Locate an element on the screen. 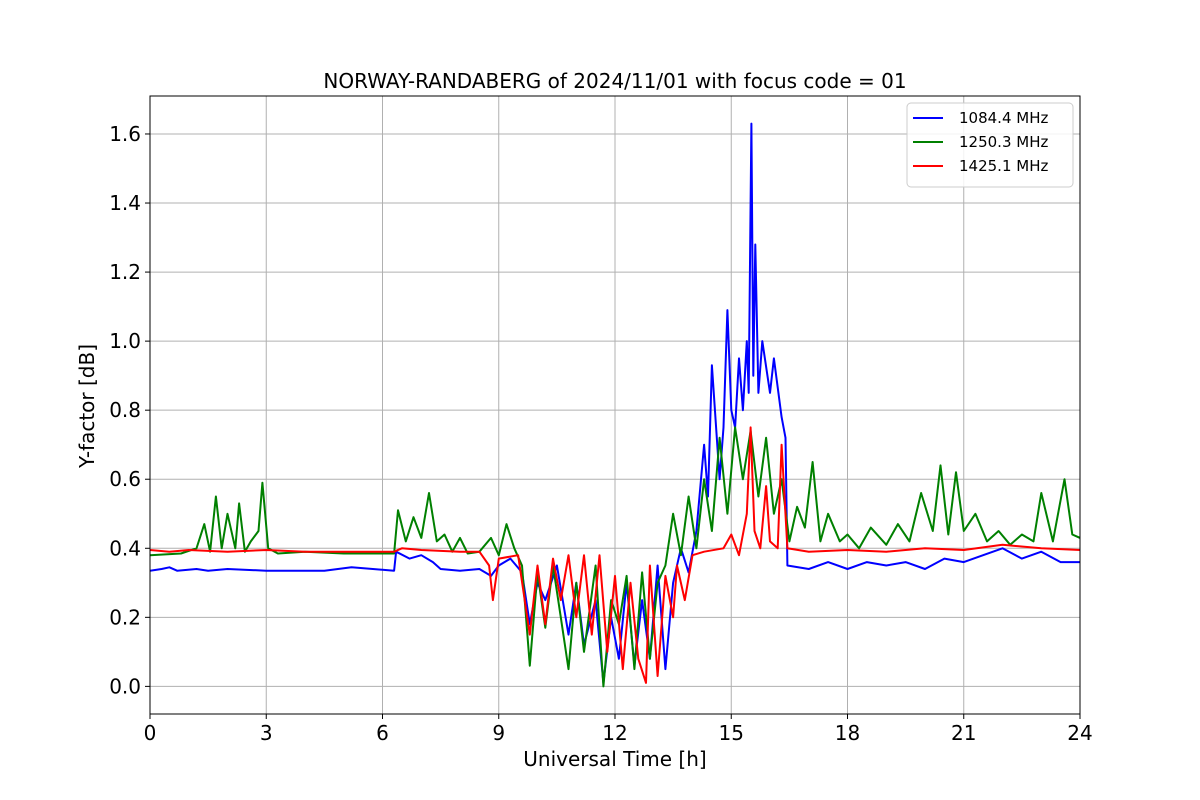 This screenshot has height=800, width=1200. y-tick-label: 1.6 is located at coordinates (125, 134).